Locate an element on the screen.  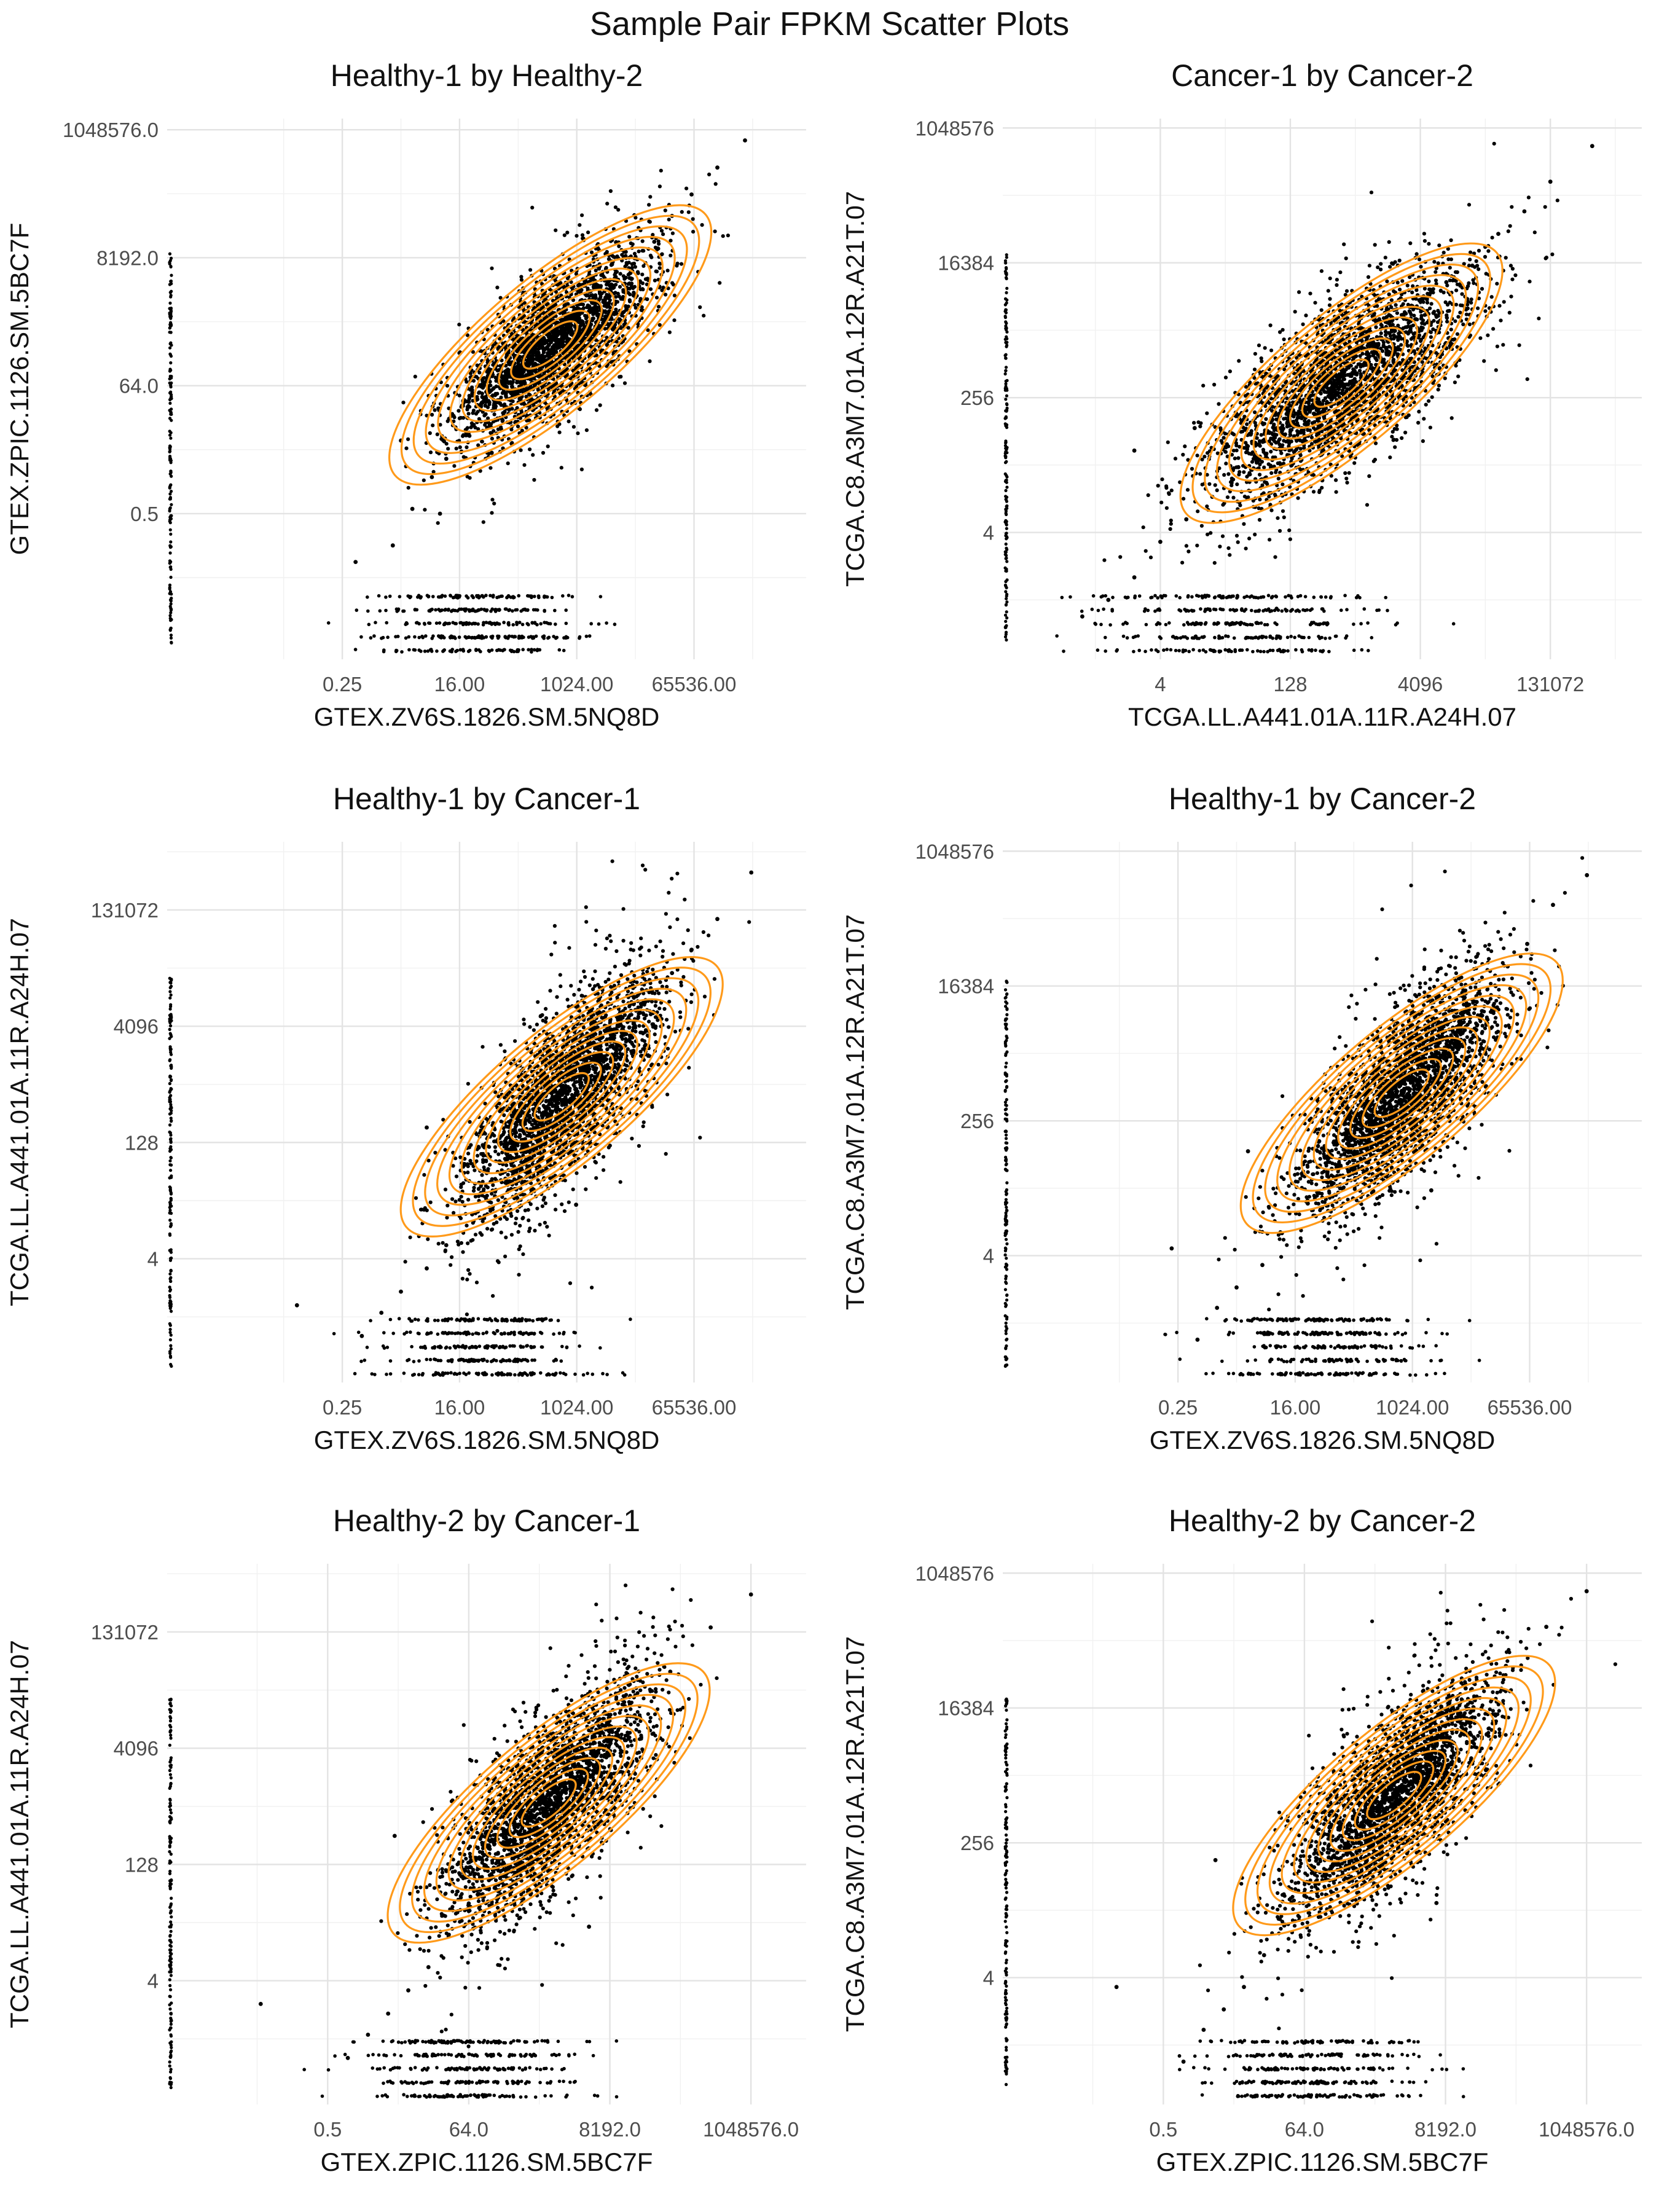
minor-grid is located at coordinates (486, 389).